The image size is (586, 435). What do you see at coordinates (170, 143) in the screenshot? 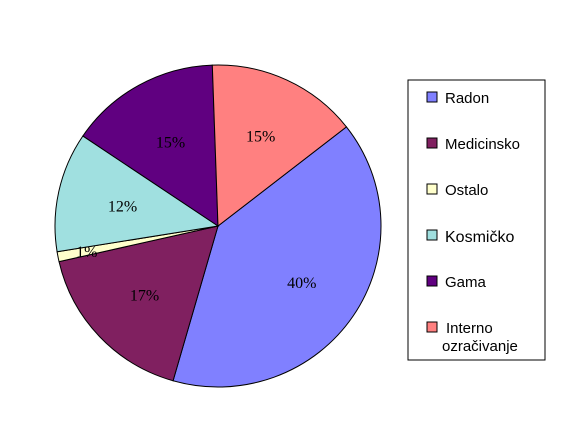
I see `pie-label-gama: 15%` at bounding box center [170, 143].